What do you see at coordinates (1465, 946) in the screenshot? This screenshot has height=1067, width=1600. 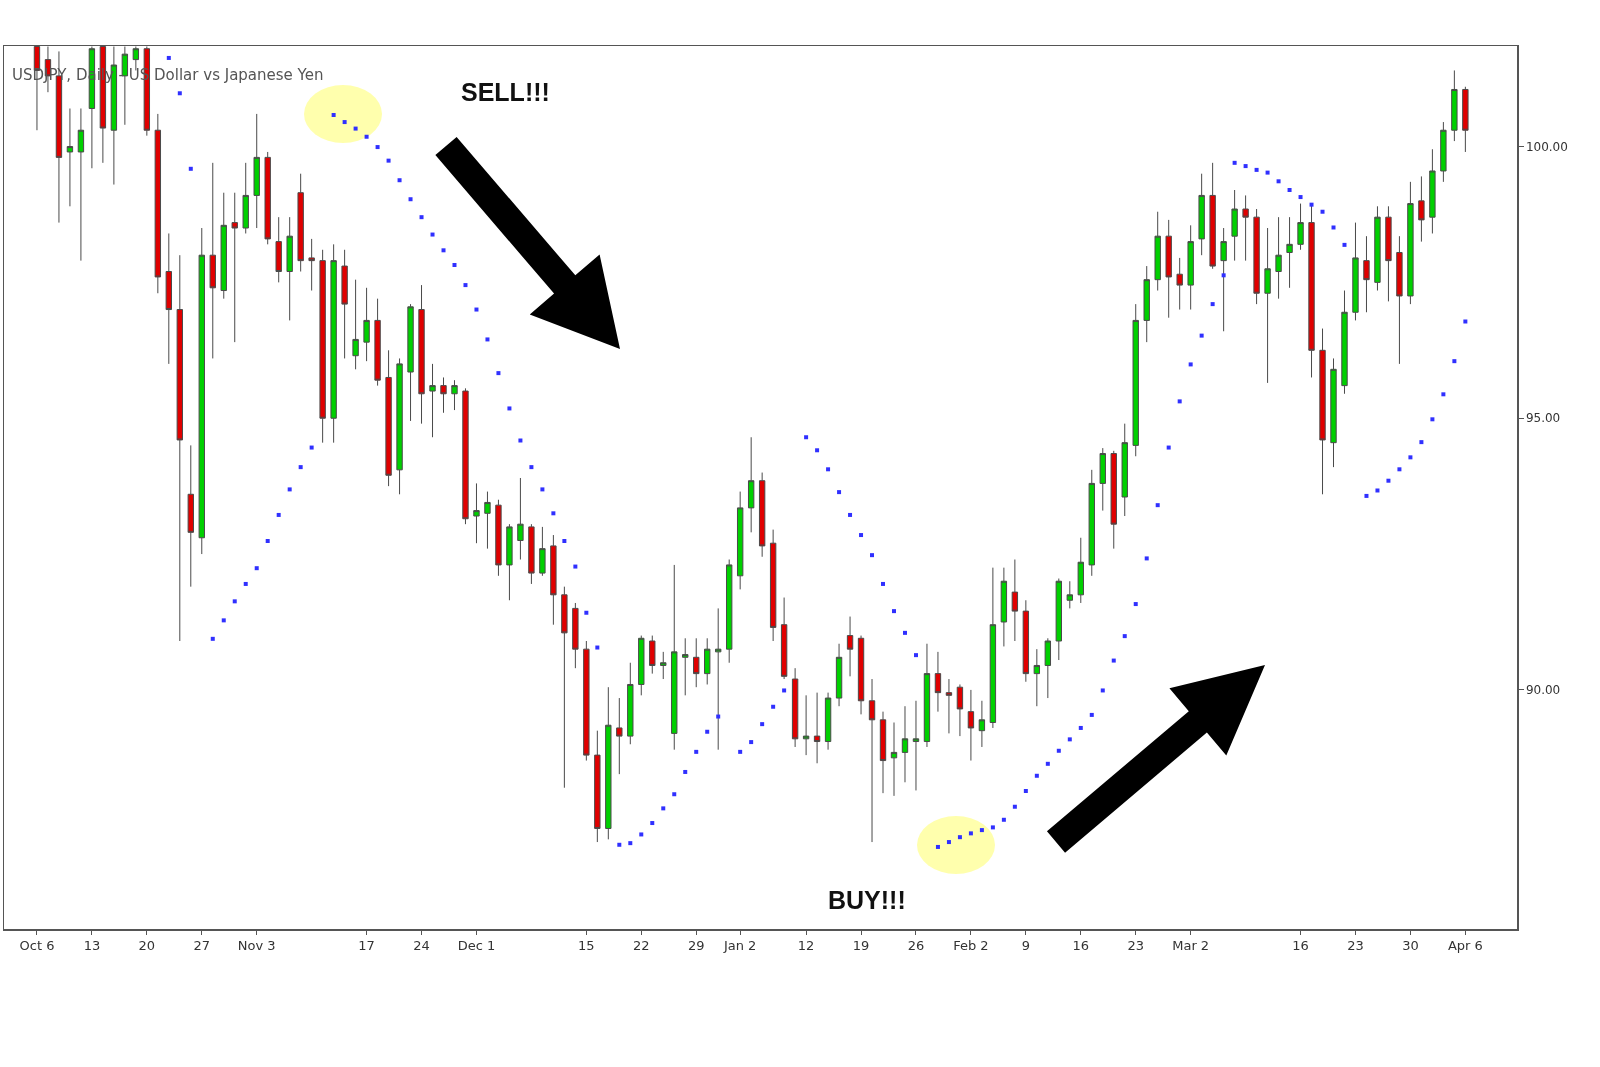 I see `x-tick-label: Apr 6` at bounding box center [1465, 946].